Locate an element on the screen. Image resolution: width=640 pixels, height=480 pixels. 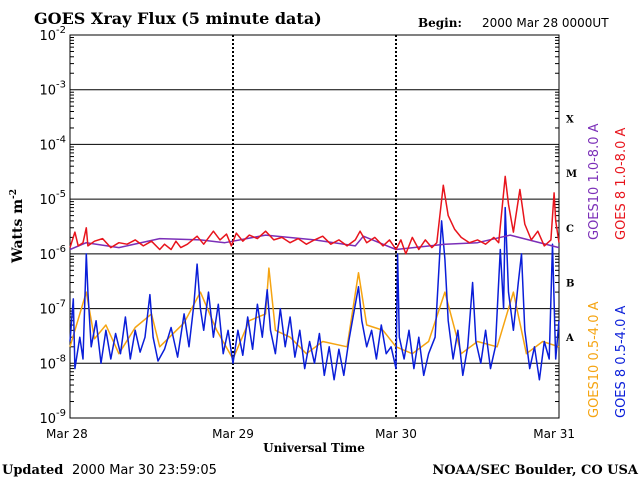
y-tick-exponent: -6 is located at coordinates (61, 249).